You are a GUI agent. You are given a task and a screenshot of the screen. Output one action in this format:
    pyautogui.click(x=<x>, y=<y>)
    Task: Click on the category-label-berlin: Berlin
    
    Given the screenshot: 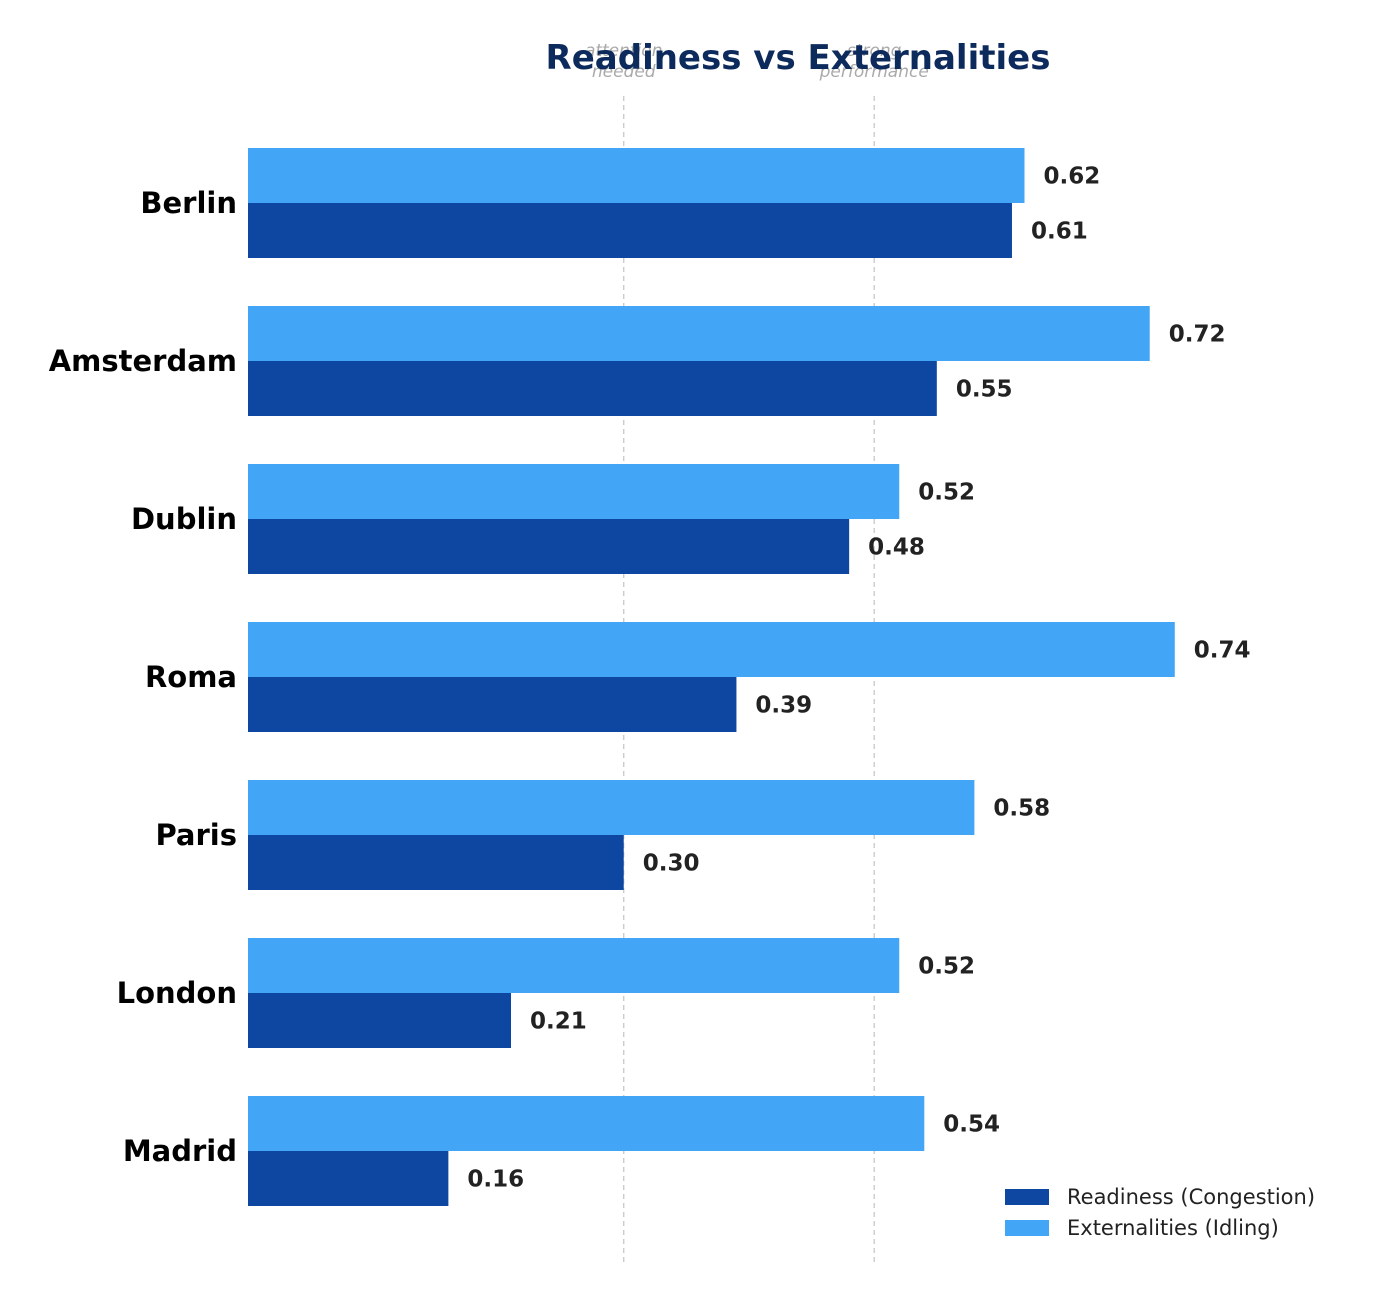 What is the action you would take?
    pyautogui.click(x=188, y=203)
    